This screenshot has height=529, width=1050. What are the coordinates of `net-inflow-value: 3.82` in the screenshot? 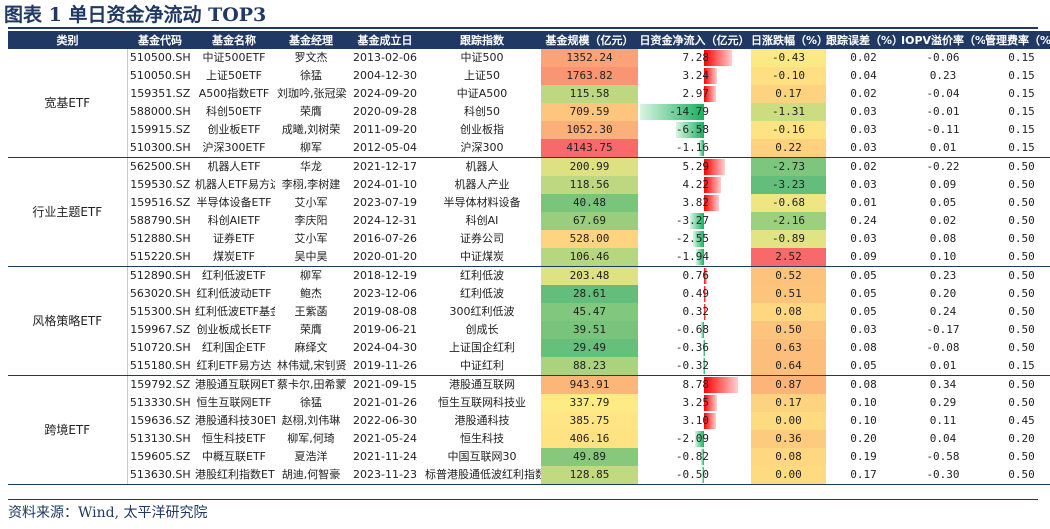 It's located at (696, 202).